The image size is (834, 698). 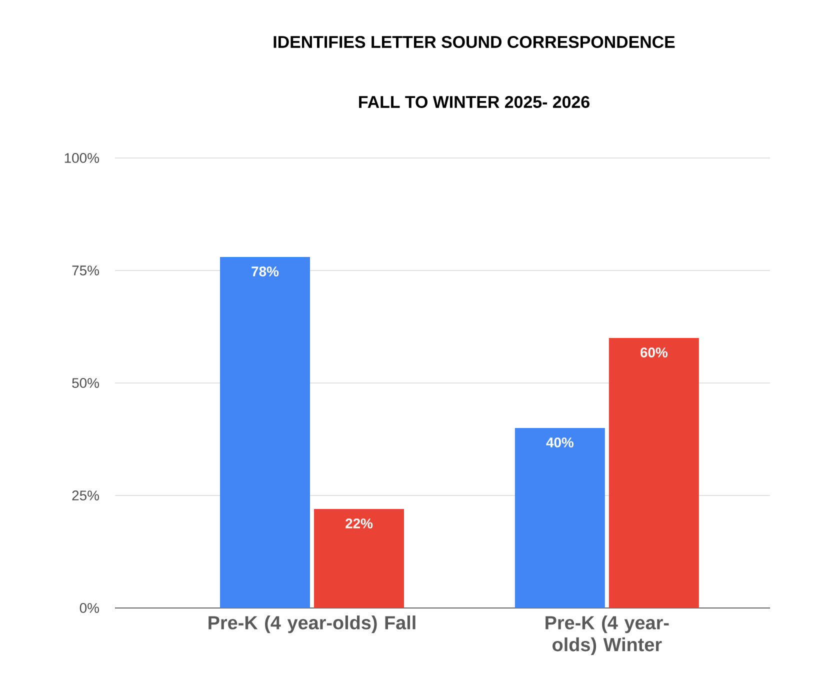 I want to click on y-tick-label: 100%, so click(x=81, y=158).